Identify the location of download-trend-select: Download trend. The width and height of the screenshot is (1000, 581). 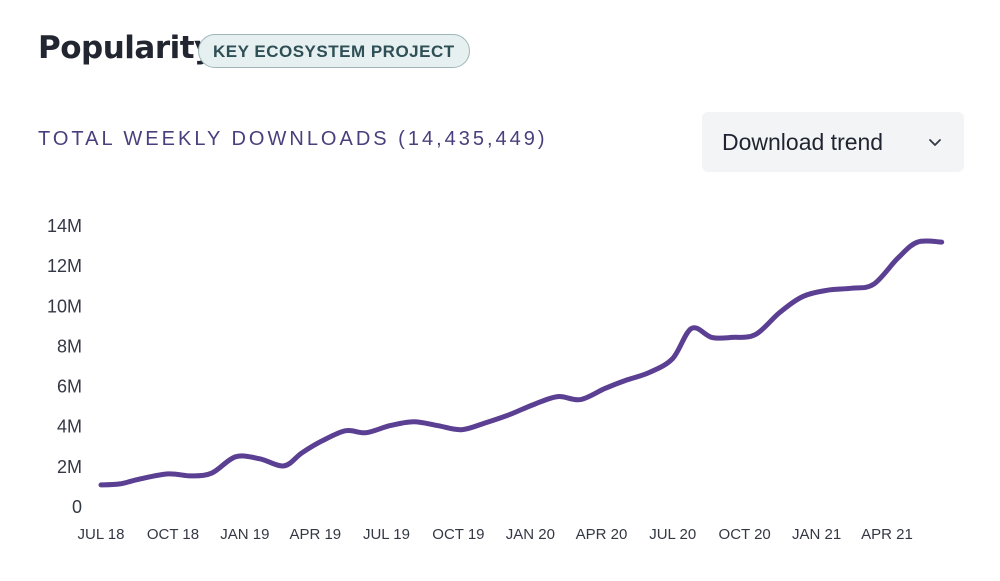
(833, 142).